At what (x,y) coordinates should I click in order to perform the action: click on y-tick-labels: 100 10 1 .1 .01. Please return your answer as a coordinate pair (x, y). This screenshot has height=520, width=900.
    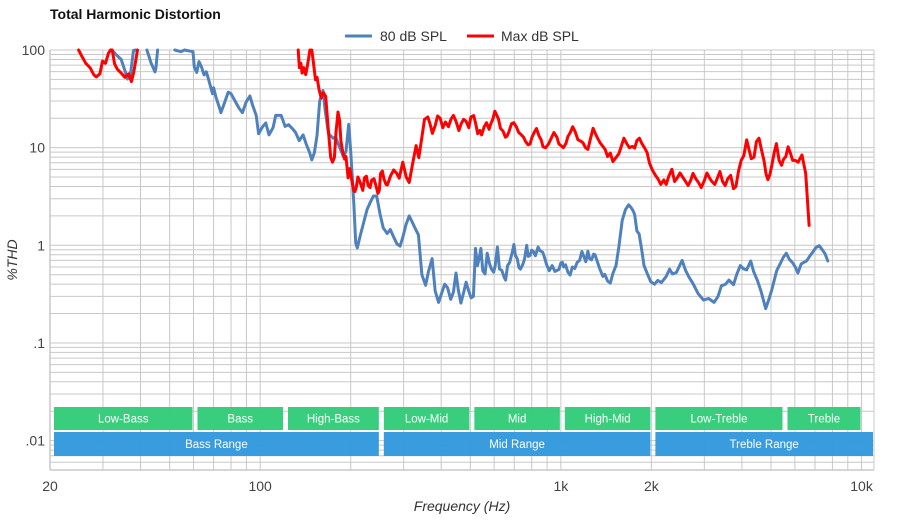
    Looking at the image, I should click on (34, 245).